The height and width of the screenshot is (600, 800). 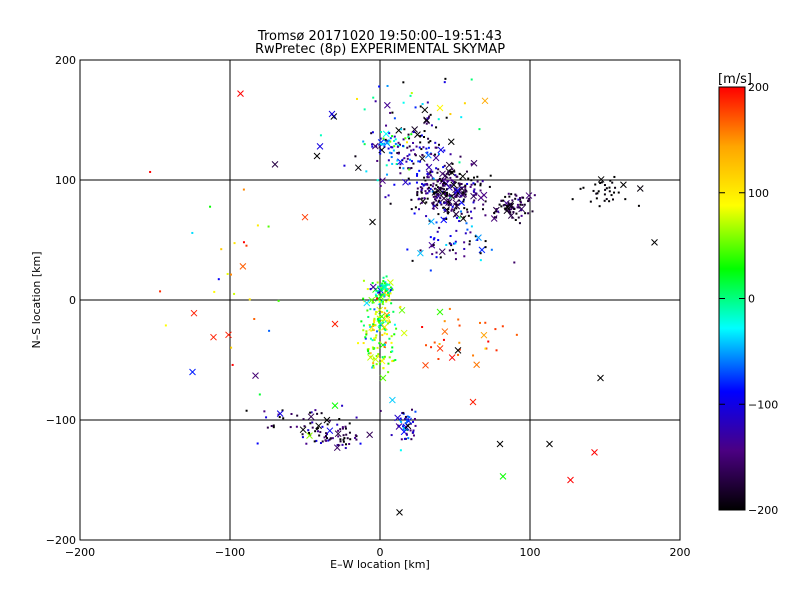 I want to click on chart-subtitle: RwPretec (8p) EXPERIMENTAL SKYMAP, so click(x=380, y=49).